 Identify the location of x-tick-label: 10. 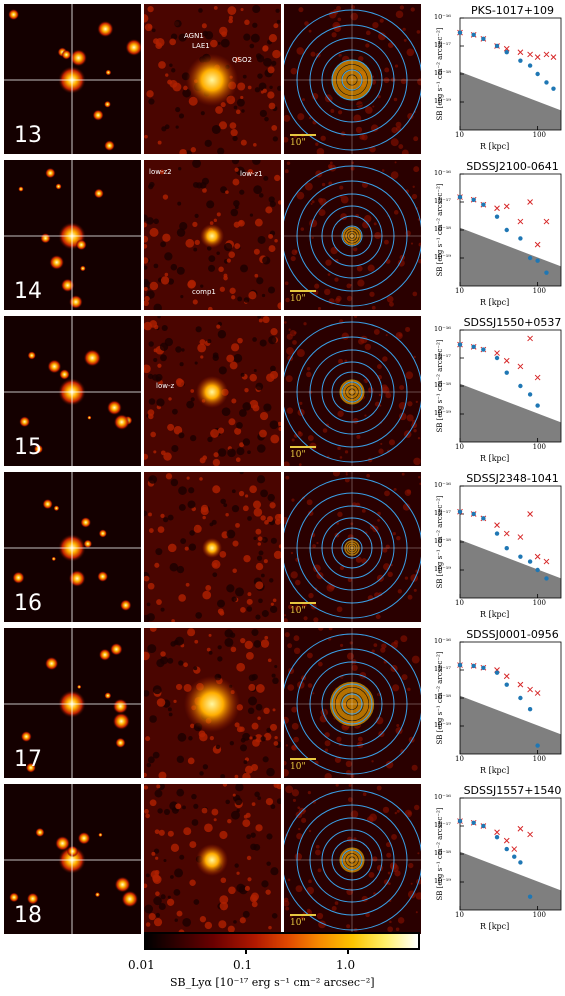
(459, 291).